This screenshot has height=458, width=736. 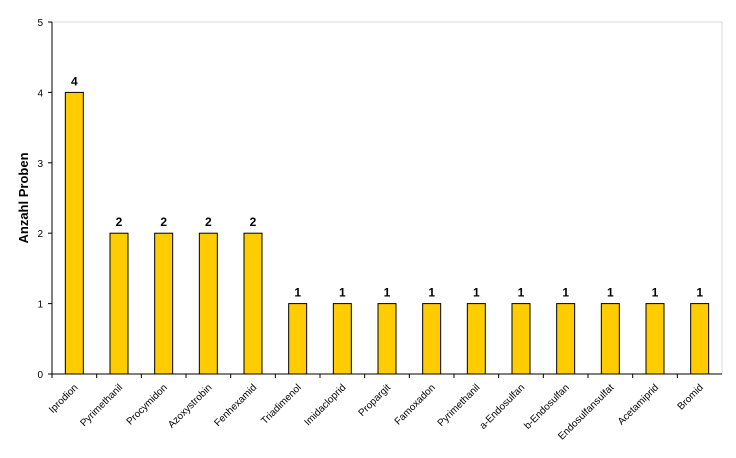 I want to click on y-tick-label: 3, so click(x=40, y=164).